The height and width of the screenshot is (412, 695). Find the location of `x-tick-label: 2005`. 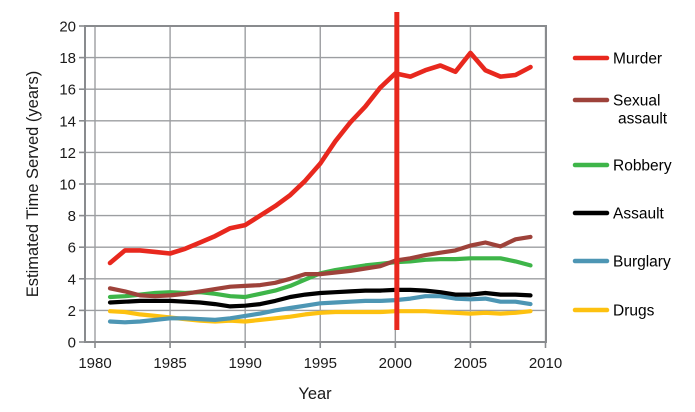

x-tick-label: 2005 is located at coordinates (470, 363).